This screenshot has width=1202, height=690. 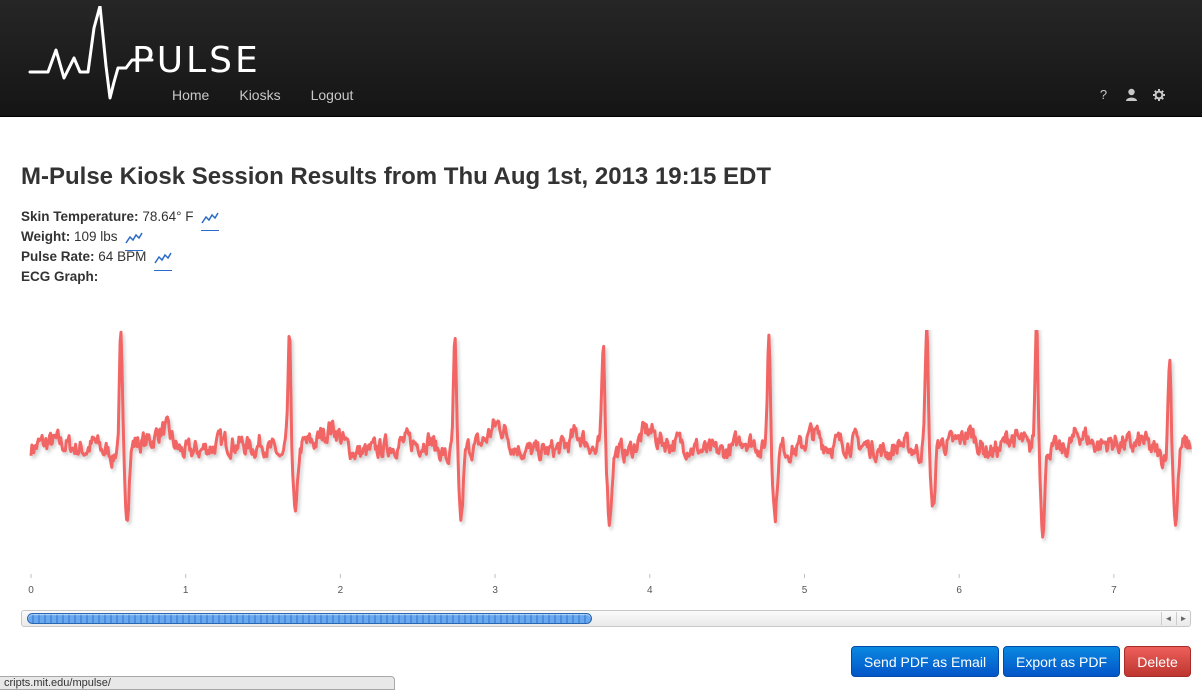 What do you see at coordinates (191, 95) in the screenshot?
I see `nav-home: Home` at bounding box center [191, 95].